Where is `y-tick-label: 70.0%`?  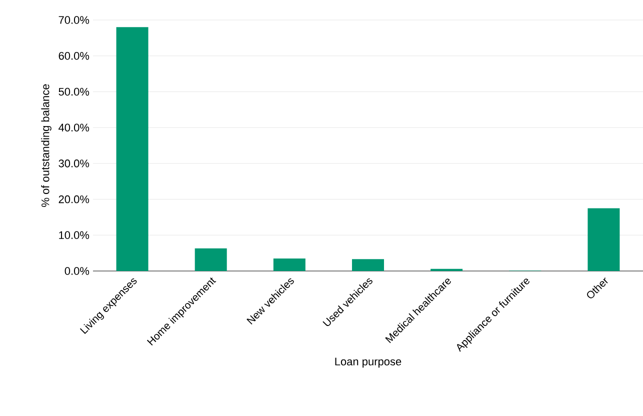 y-tick-label: 70.0% is located at coordinates (74, 20).